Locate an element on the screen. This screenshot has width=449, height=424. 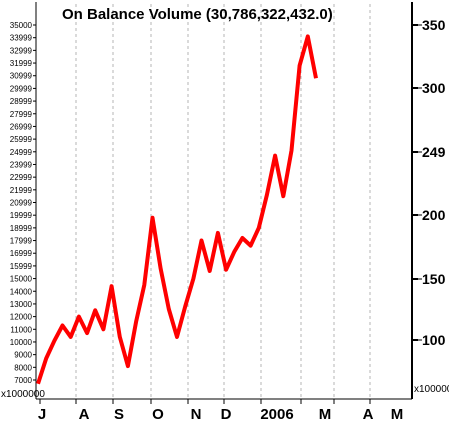
right-tick-label: 150 is located at coordinates (434, 279).